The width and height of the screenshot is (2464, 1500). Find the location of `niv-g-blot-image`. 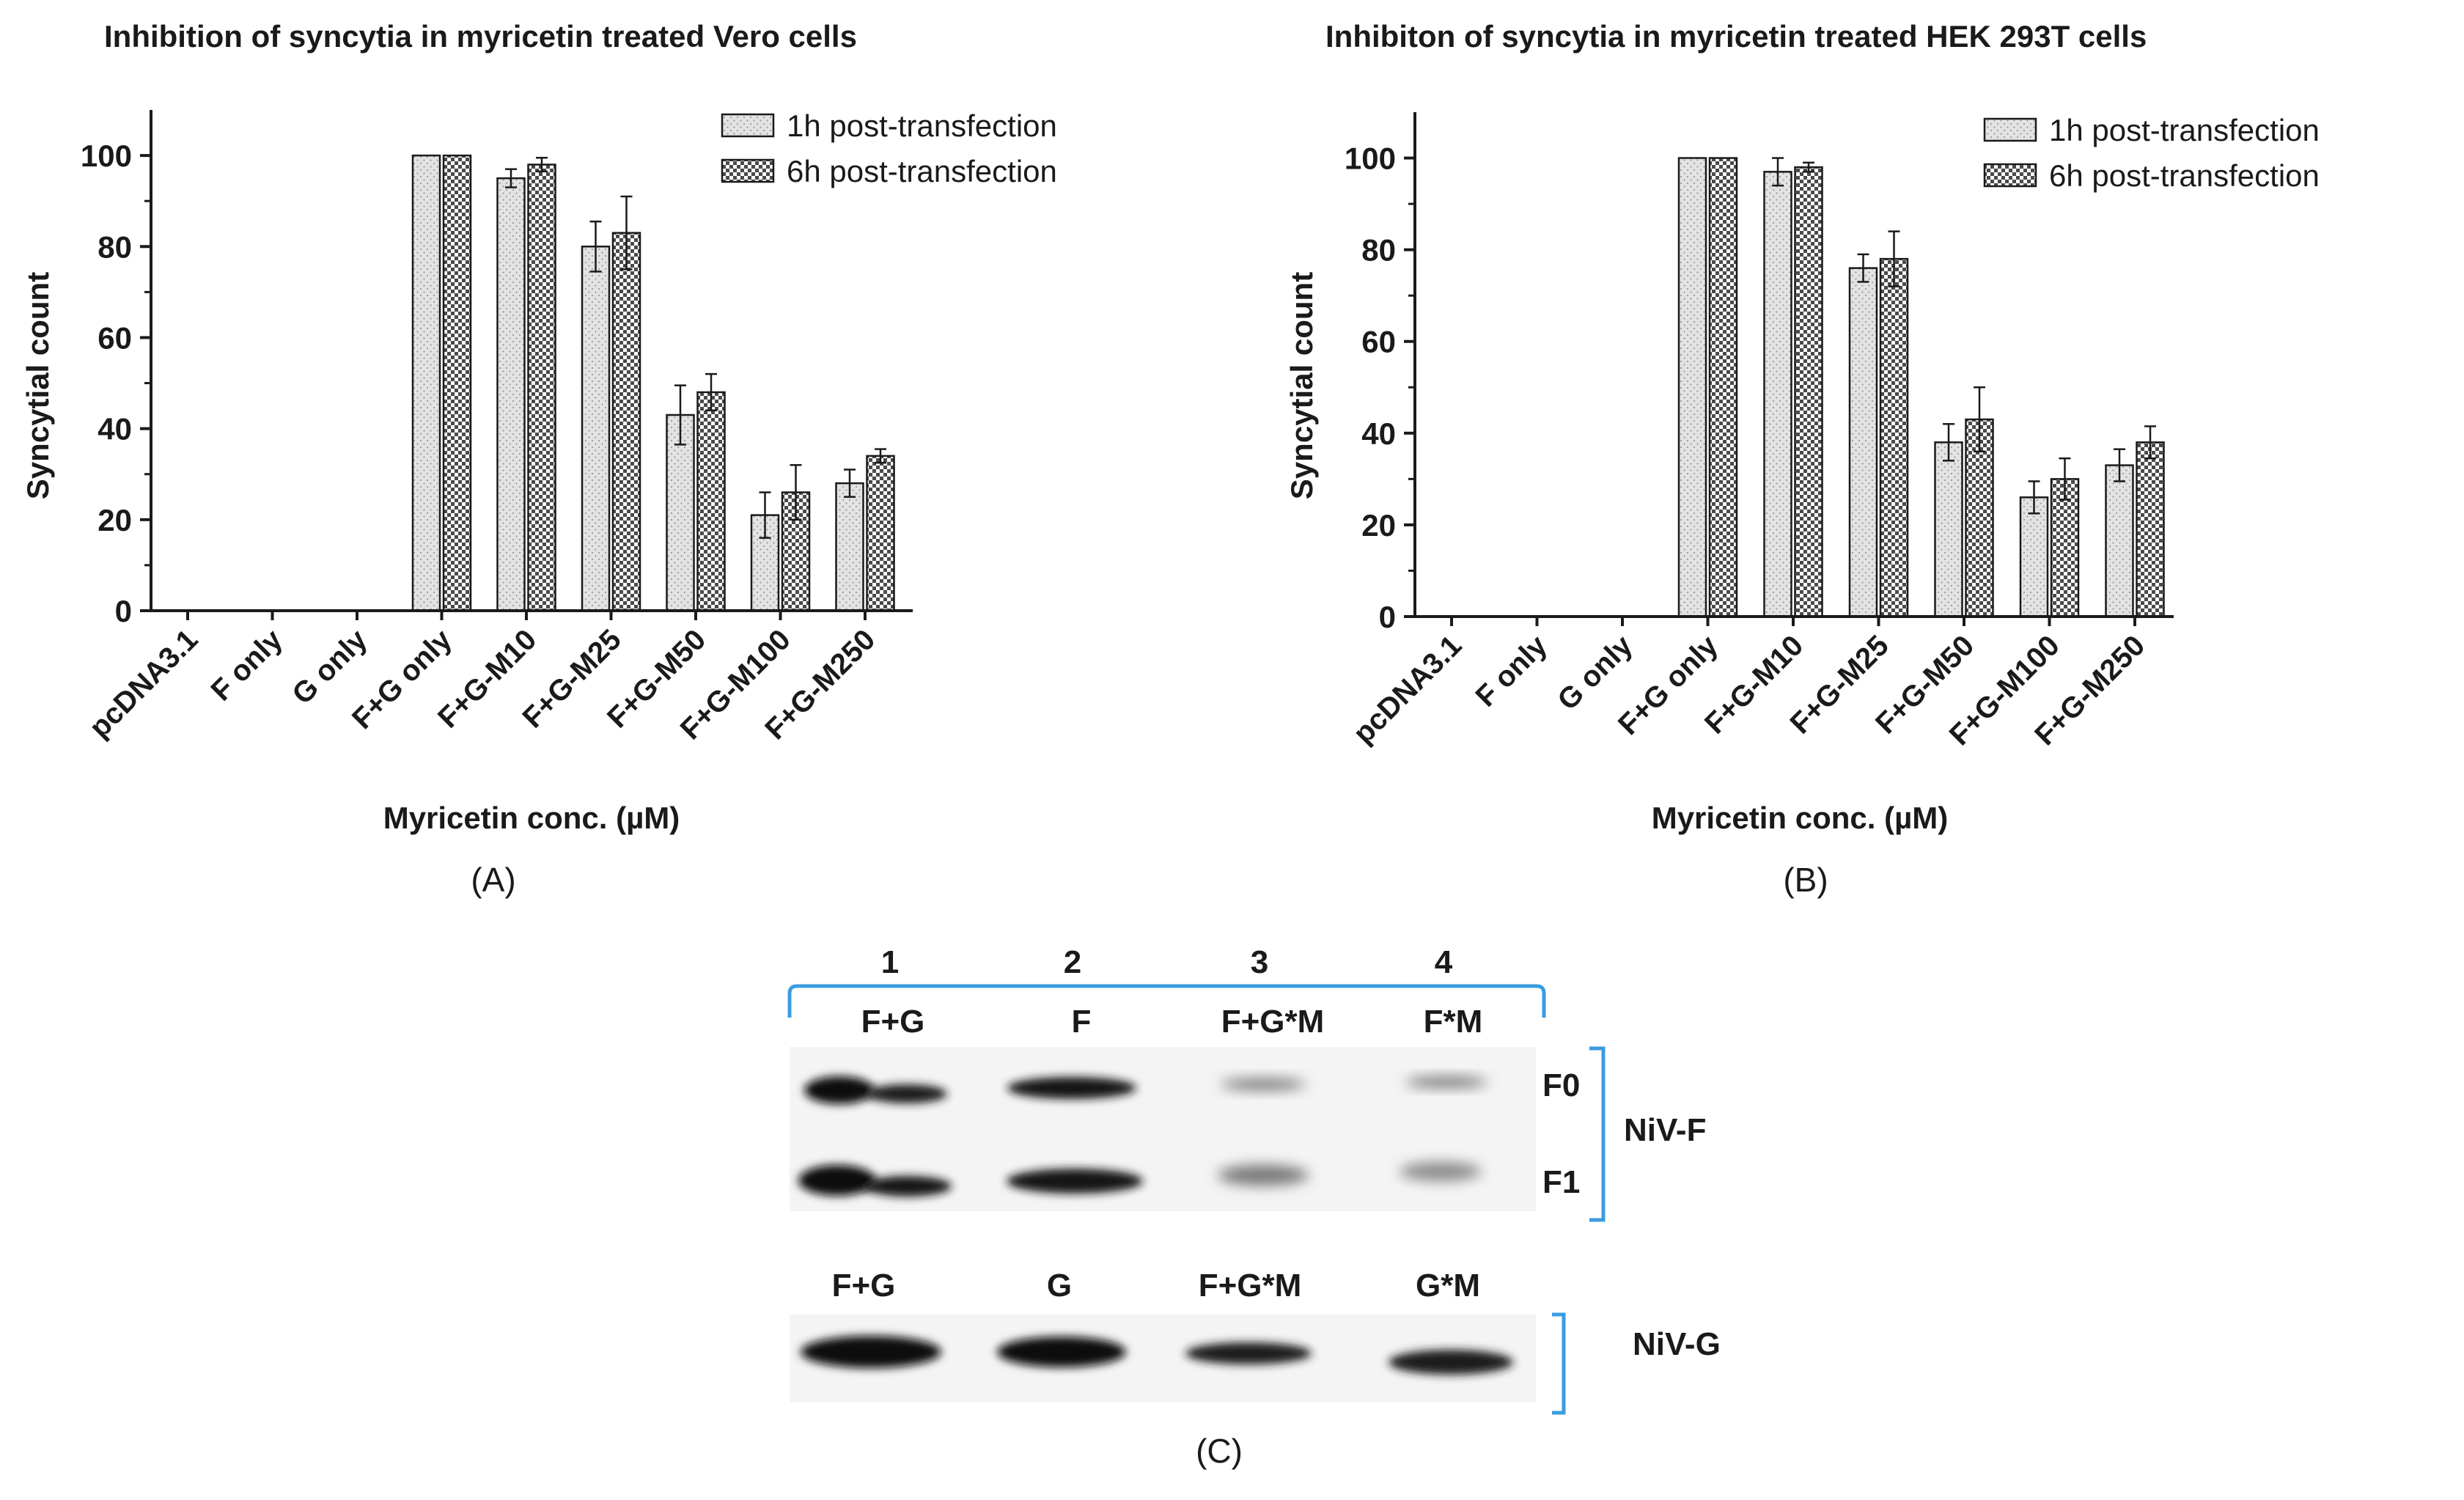

niv-g-blot-image is located at coordinates (1163, 1359).